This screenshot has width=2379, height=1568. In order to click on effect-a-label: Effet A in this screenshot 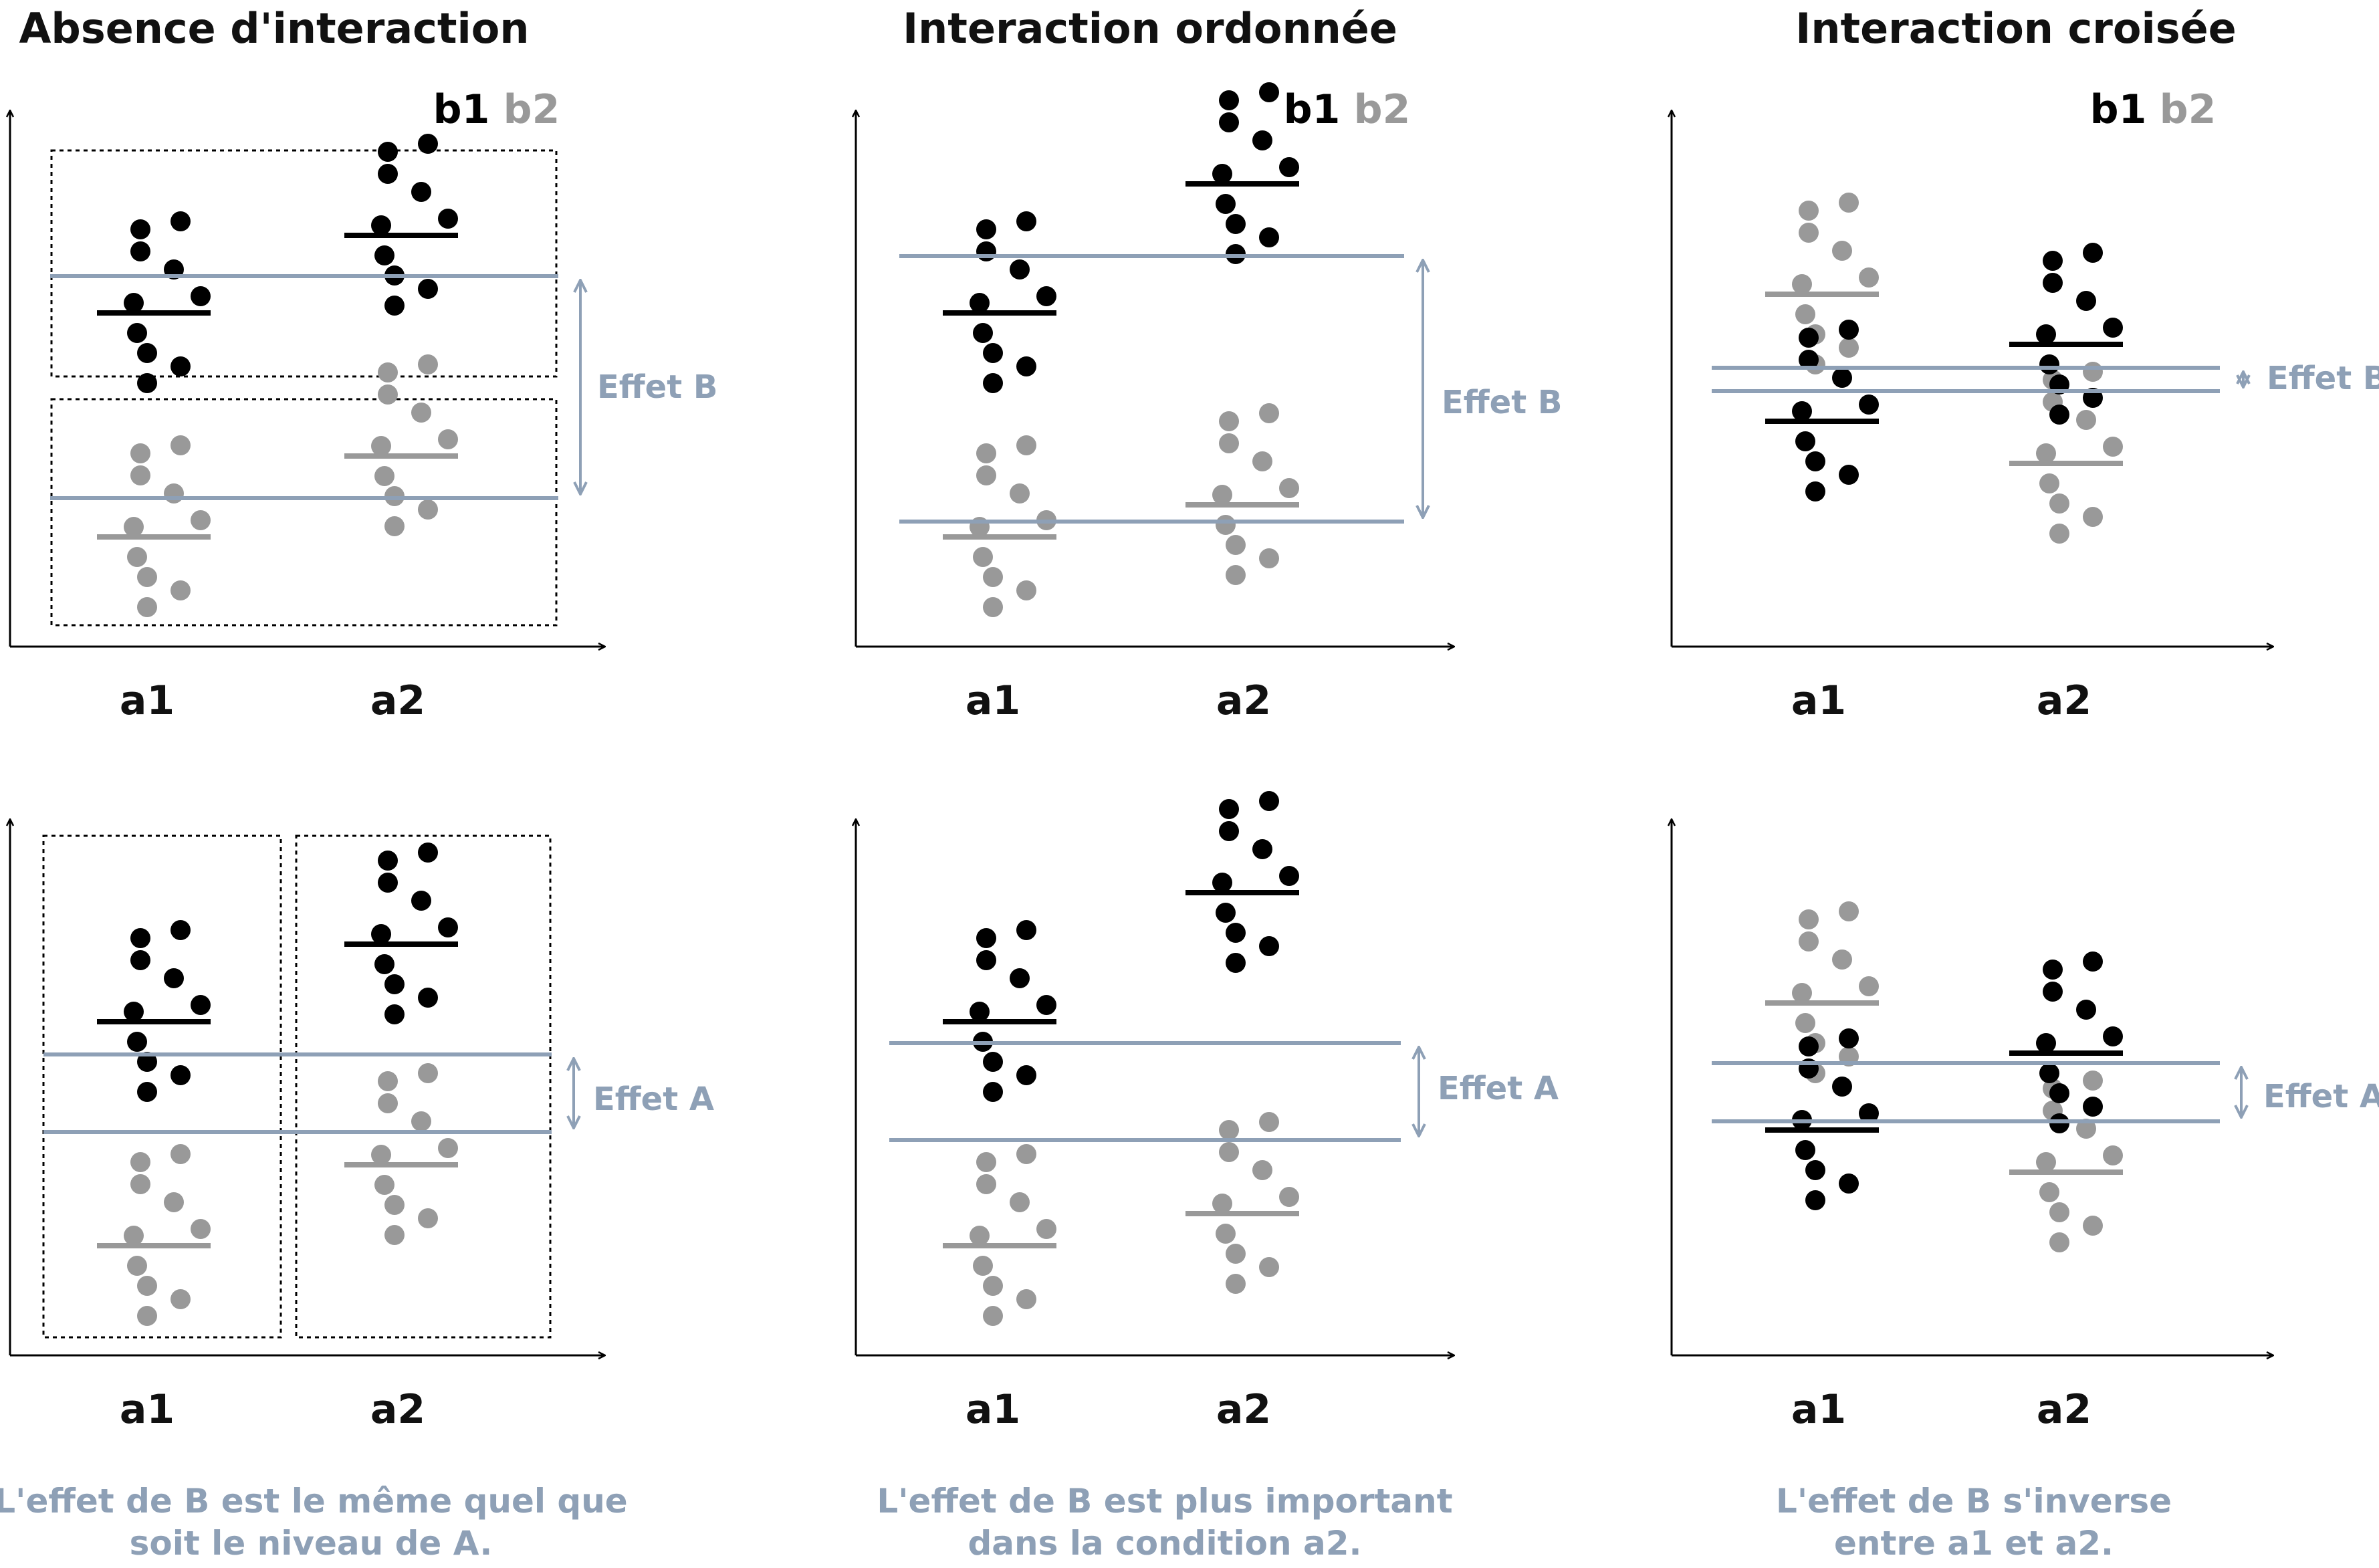, I will do `click(653, 1099)`.